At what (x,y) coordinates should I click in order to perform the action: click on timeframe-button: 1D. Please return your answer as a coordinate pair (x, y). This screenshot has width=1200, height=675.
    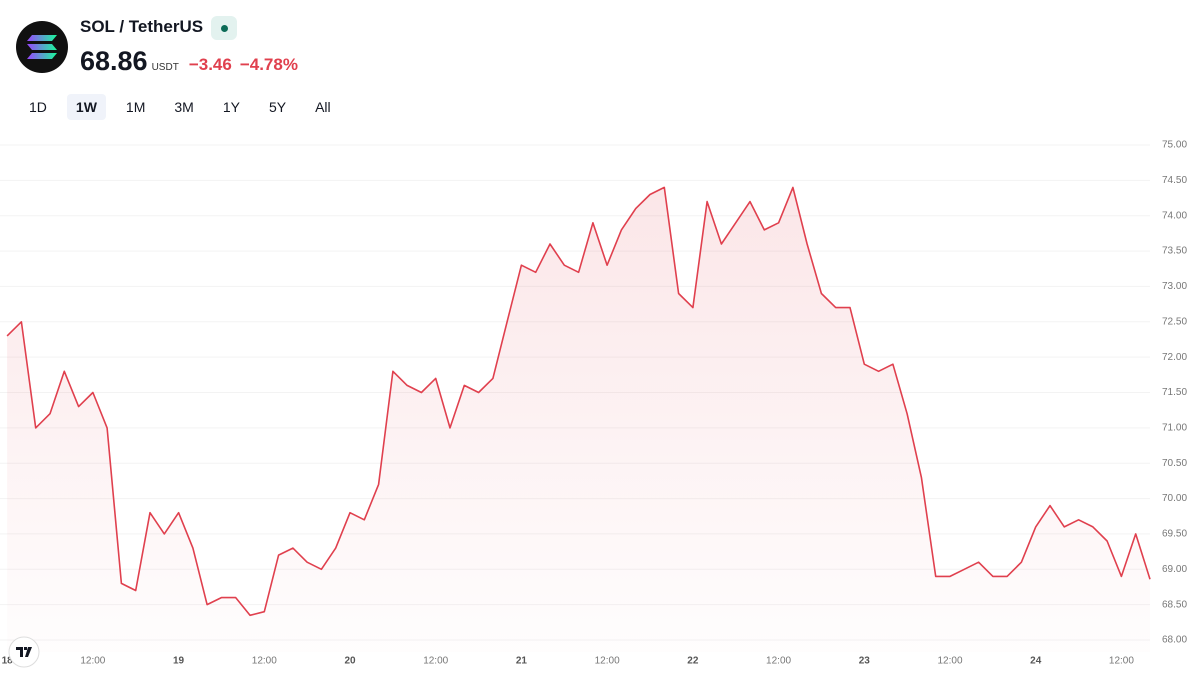
    Looking at the image, I should click on (38, 107).